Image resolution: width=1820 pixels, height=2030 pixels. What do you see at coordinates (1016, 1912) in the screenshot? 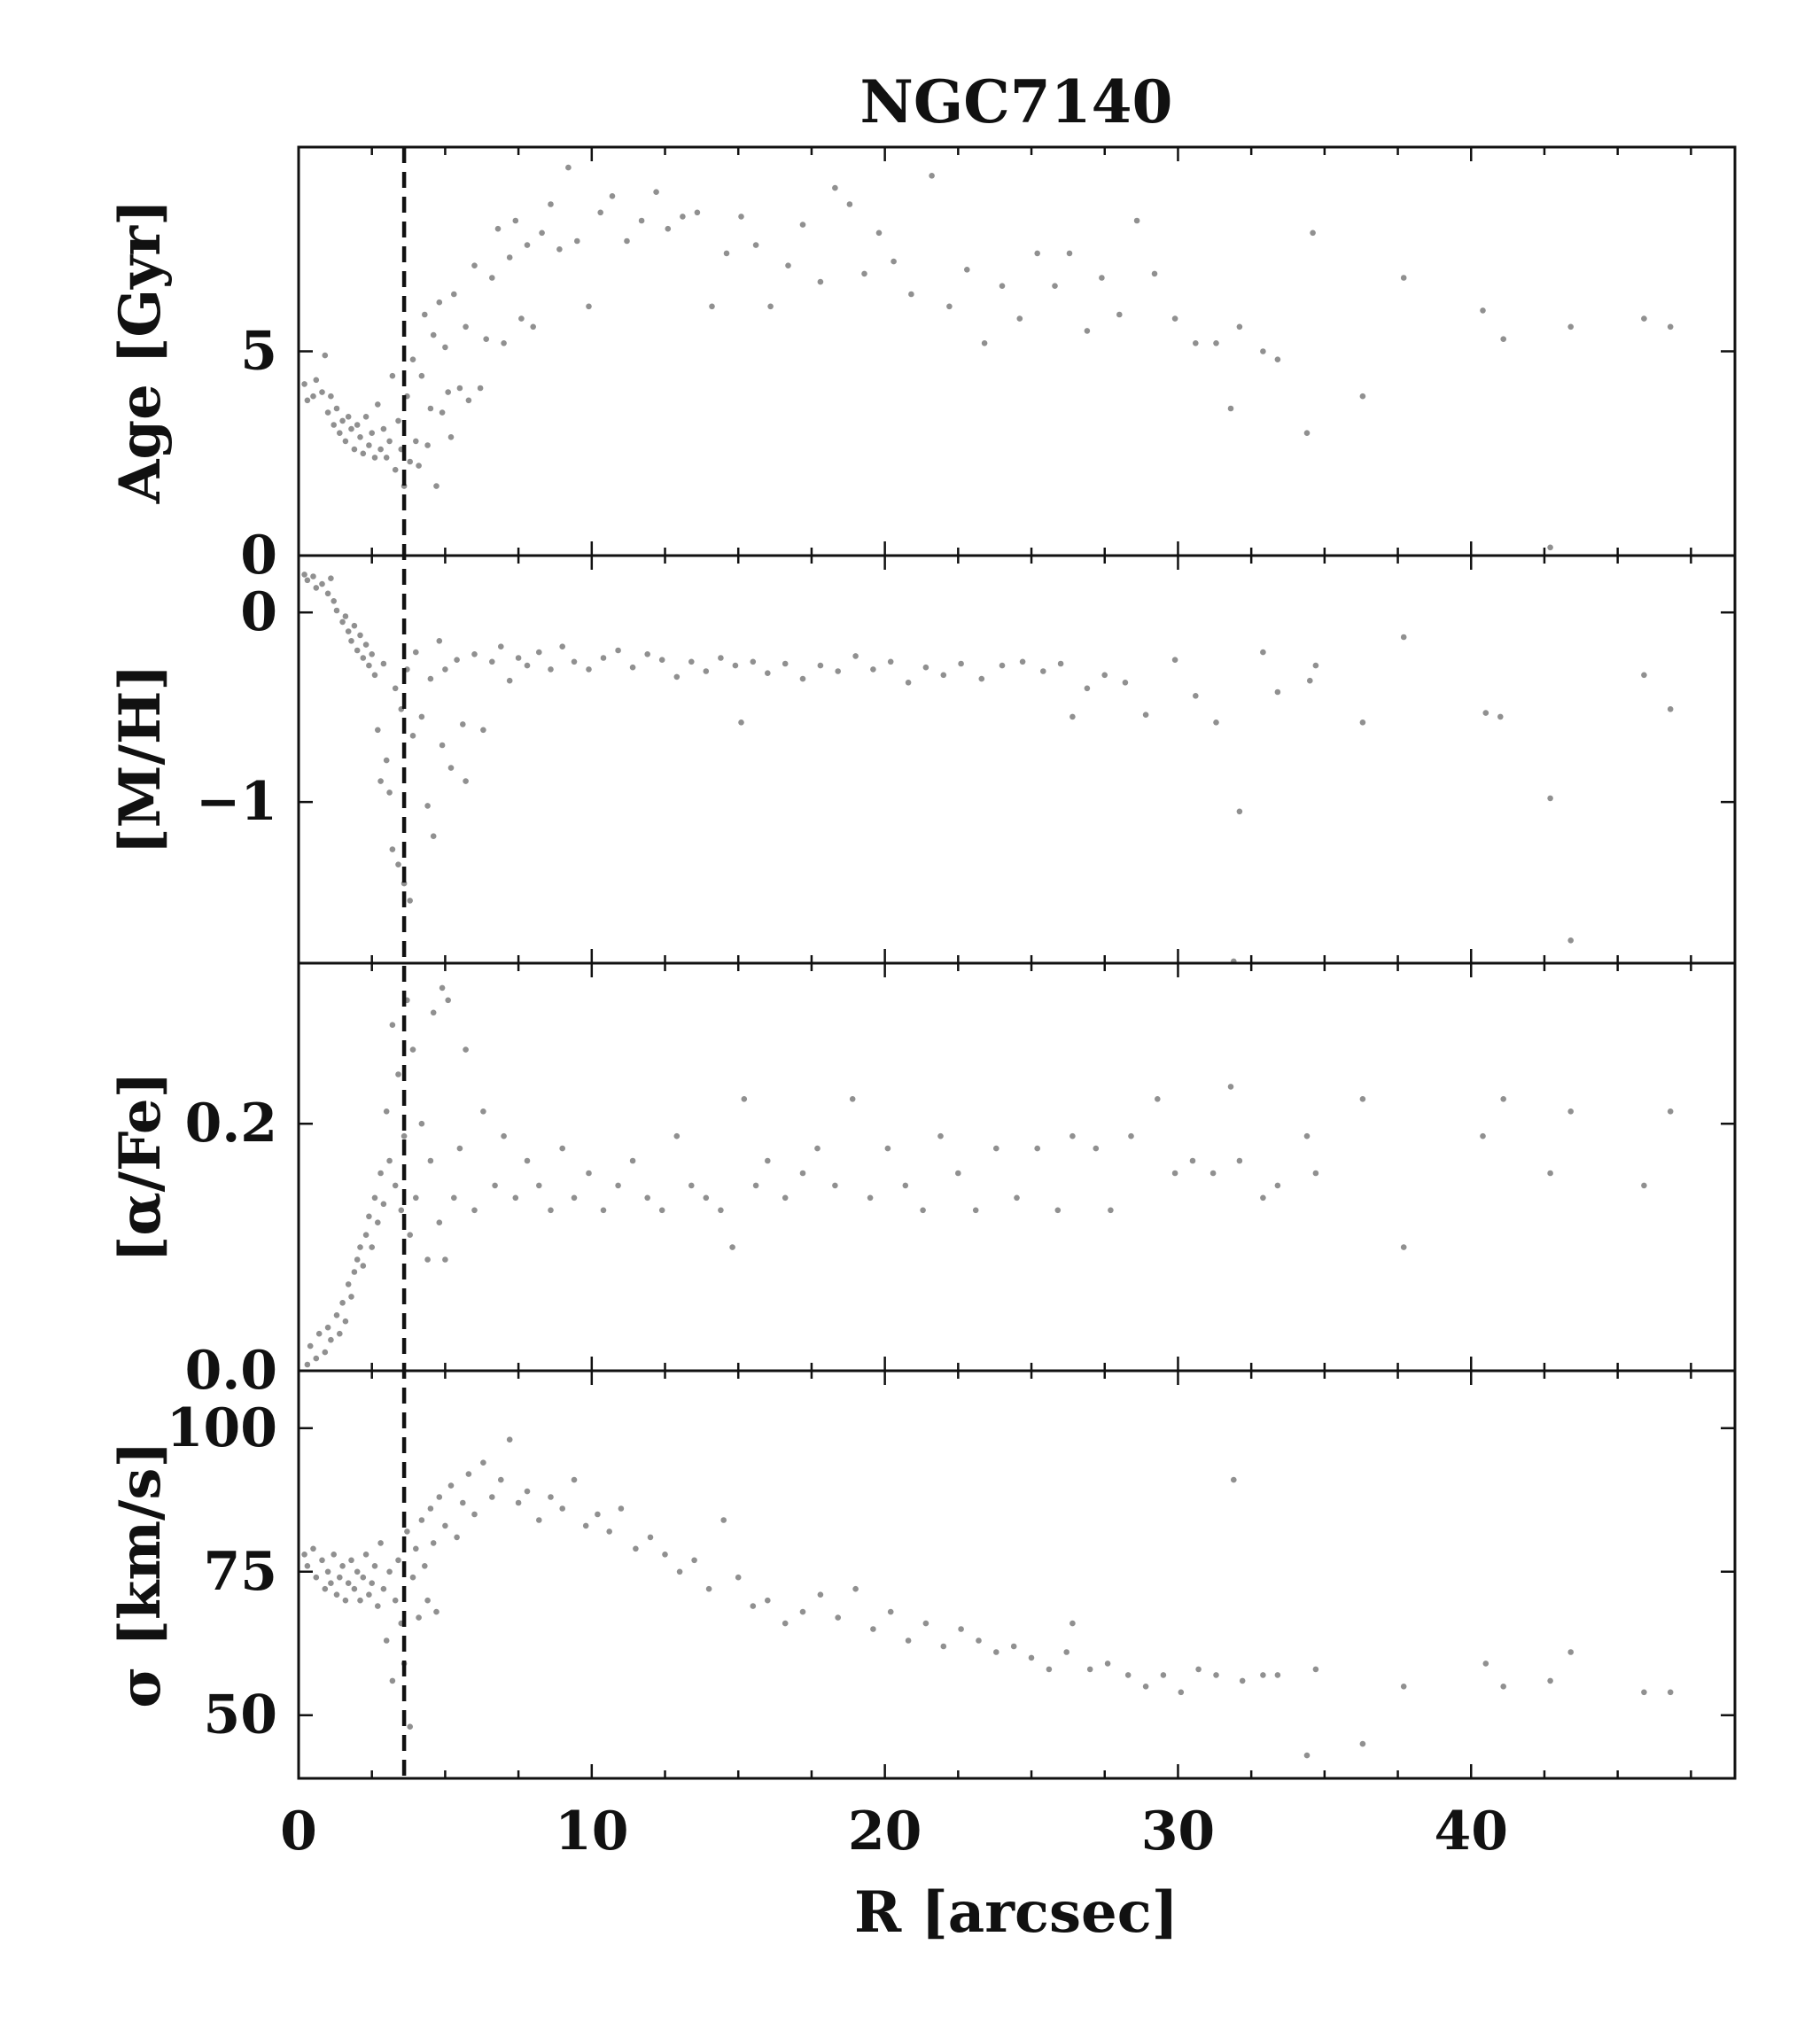
I see `x-axis-label: R [arcsec]` at bounding box center [1016, 1912].